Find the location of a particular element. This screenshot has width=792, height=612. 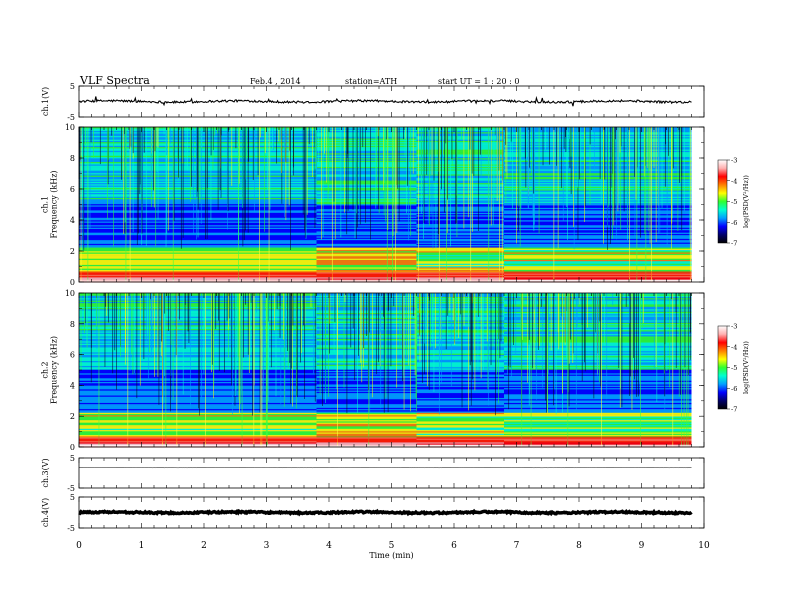

spec1-colorbar: -3 -4 -5 -6 -7 log(PSD(V²/Hz)) is located at coordinates (733, 202).